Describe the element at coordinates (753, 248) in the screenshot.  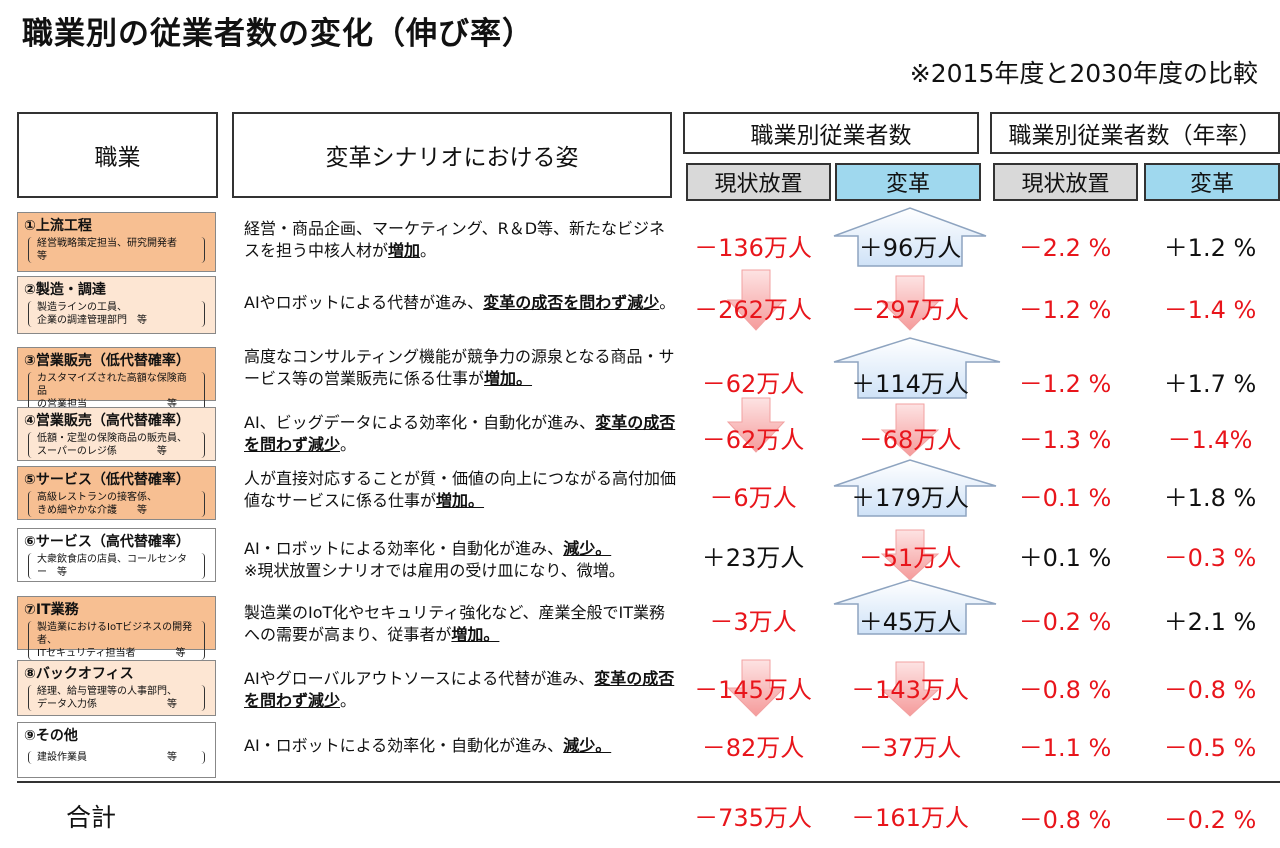
I see `status-quo-count: －136万人` at that location.